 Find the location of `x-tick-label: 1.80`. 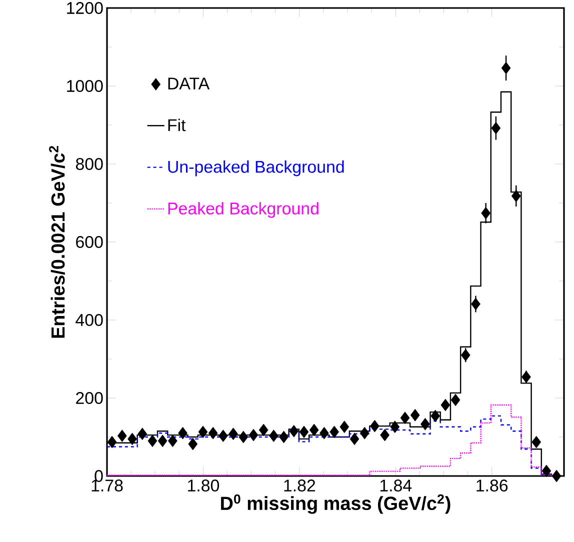

x-tick-label: 1.80 is located at coordinates (204, 486).